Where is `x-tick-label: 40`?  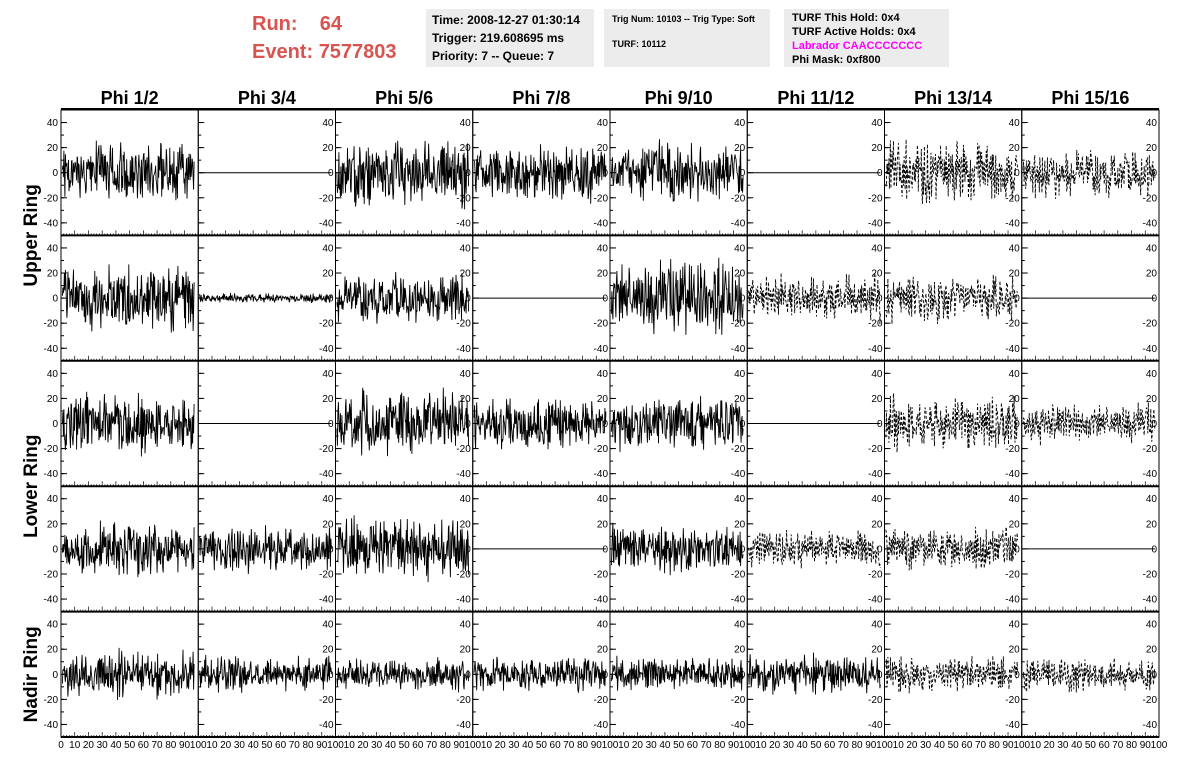
x-tick-label: 40 is located at coordinates (665, 745).